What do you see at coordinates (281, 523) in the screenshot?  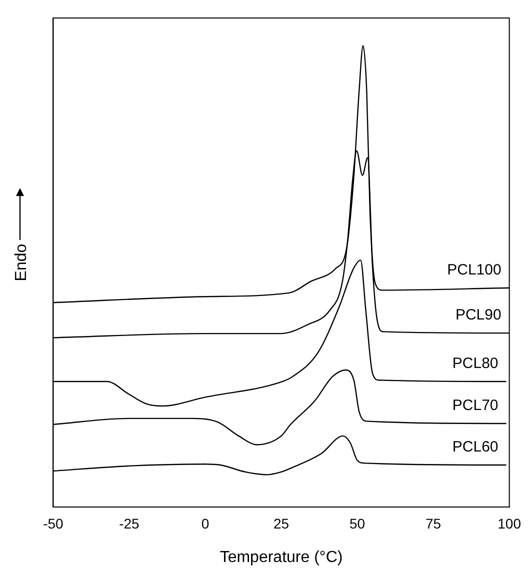 I see `x-tick-label: 25` at bounding box center [281, 523].